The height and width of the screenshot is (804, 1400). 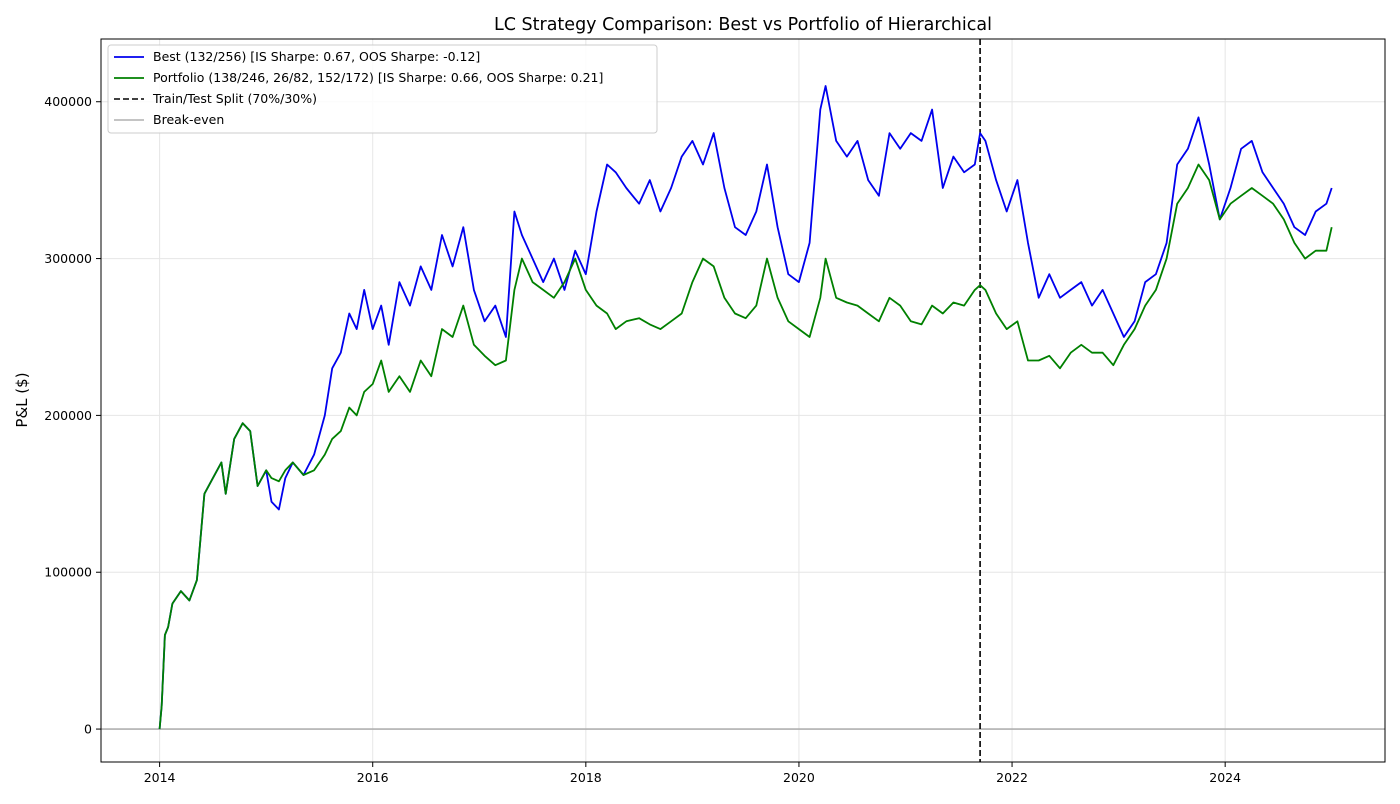 I want to click on x-tick-label: 2018, so click(x=586, y=777).